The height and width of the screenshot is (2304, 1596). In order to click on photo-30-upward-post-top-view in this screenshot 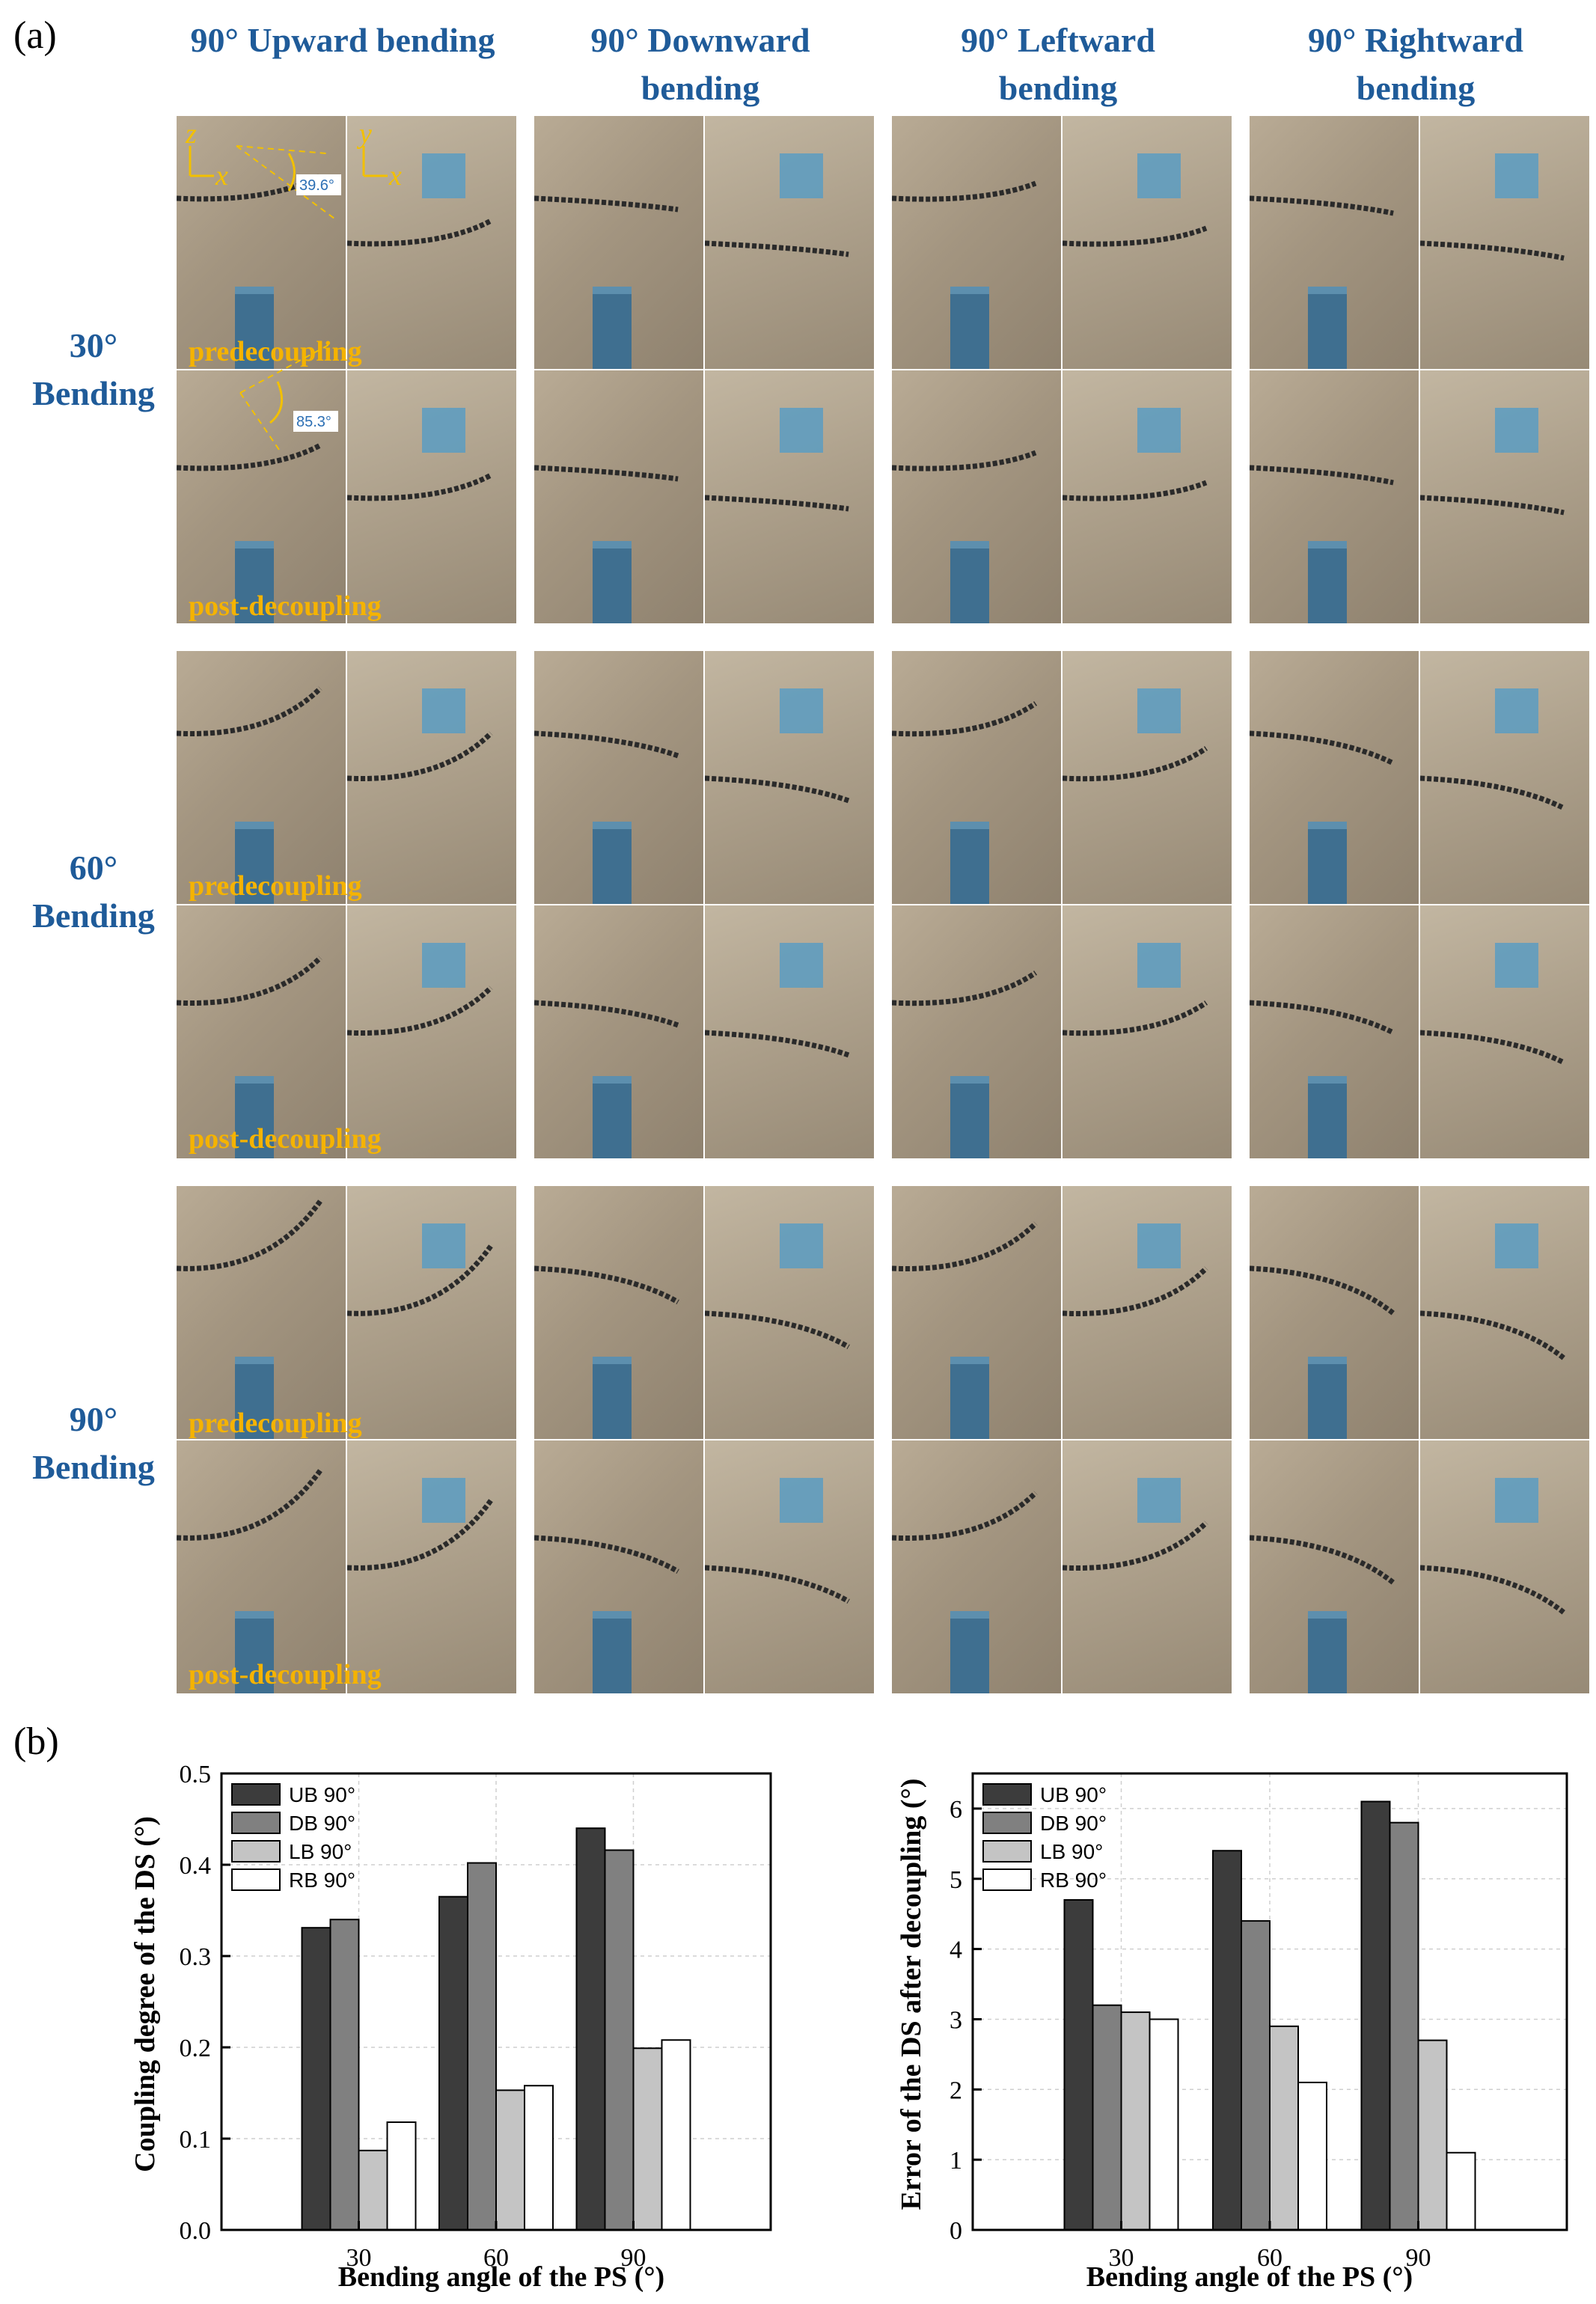, I will do `click(432, 496)`.